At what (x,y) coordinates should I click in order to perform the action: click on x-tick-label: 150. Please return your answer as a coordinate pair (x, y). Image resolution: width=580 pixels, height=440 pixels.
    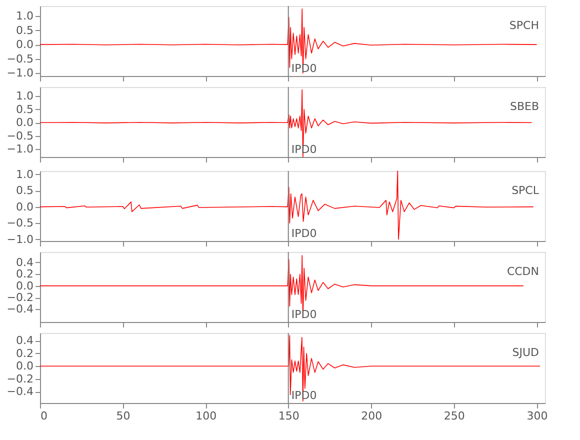
    Looking at the image, I should click on (289, 416).